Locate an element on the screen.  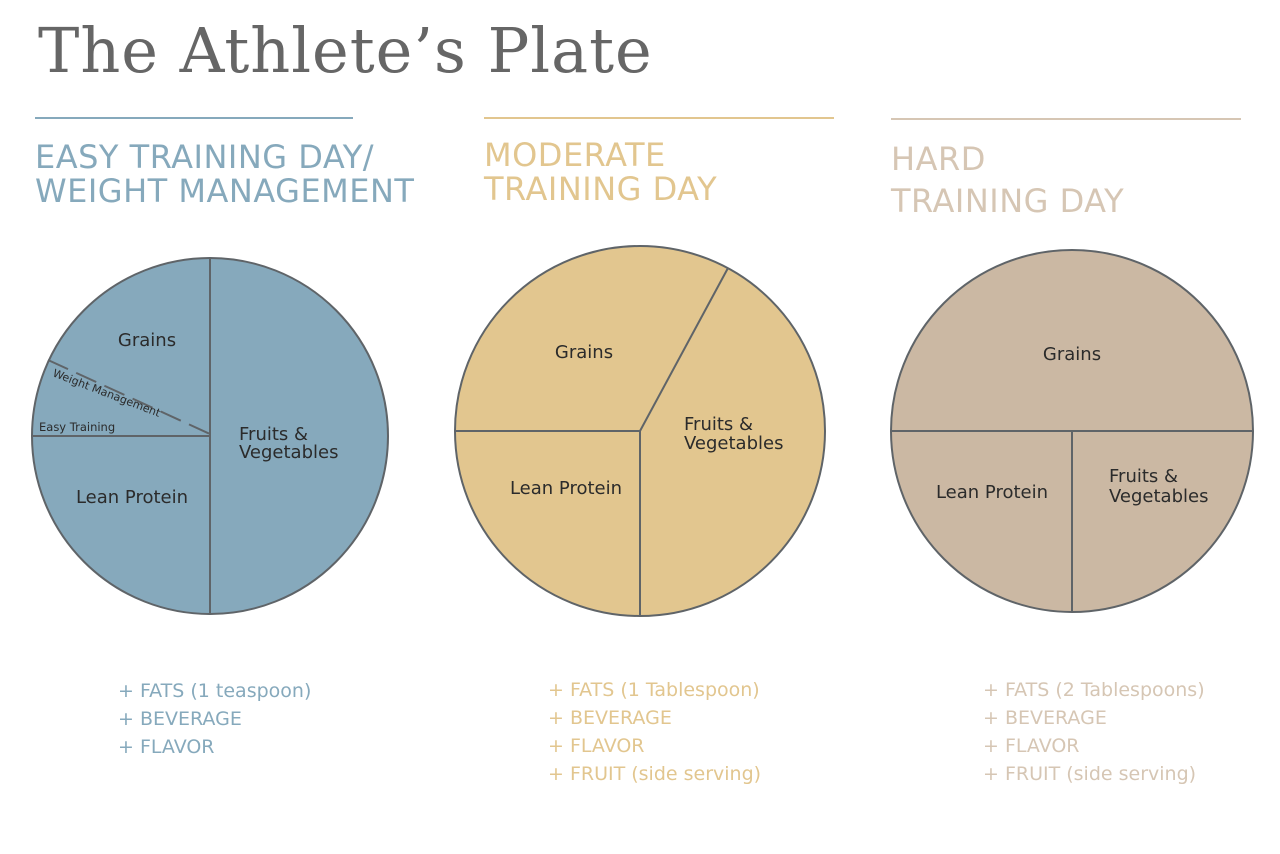
moderate-plate-divider-diagonal is located at coordinates (684, 349).